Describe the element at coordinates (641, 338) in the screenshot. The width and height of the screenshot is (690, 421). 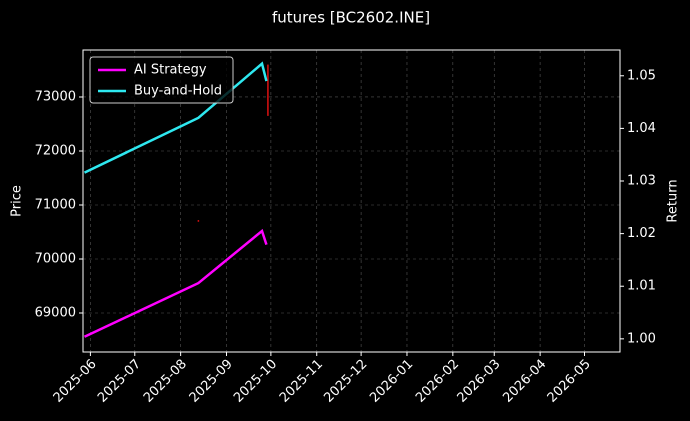
I see `y2-tick-label: 1.00` at that location.